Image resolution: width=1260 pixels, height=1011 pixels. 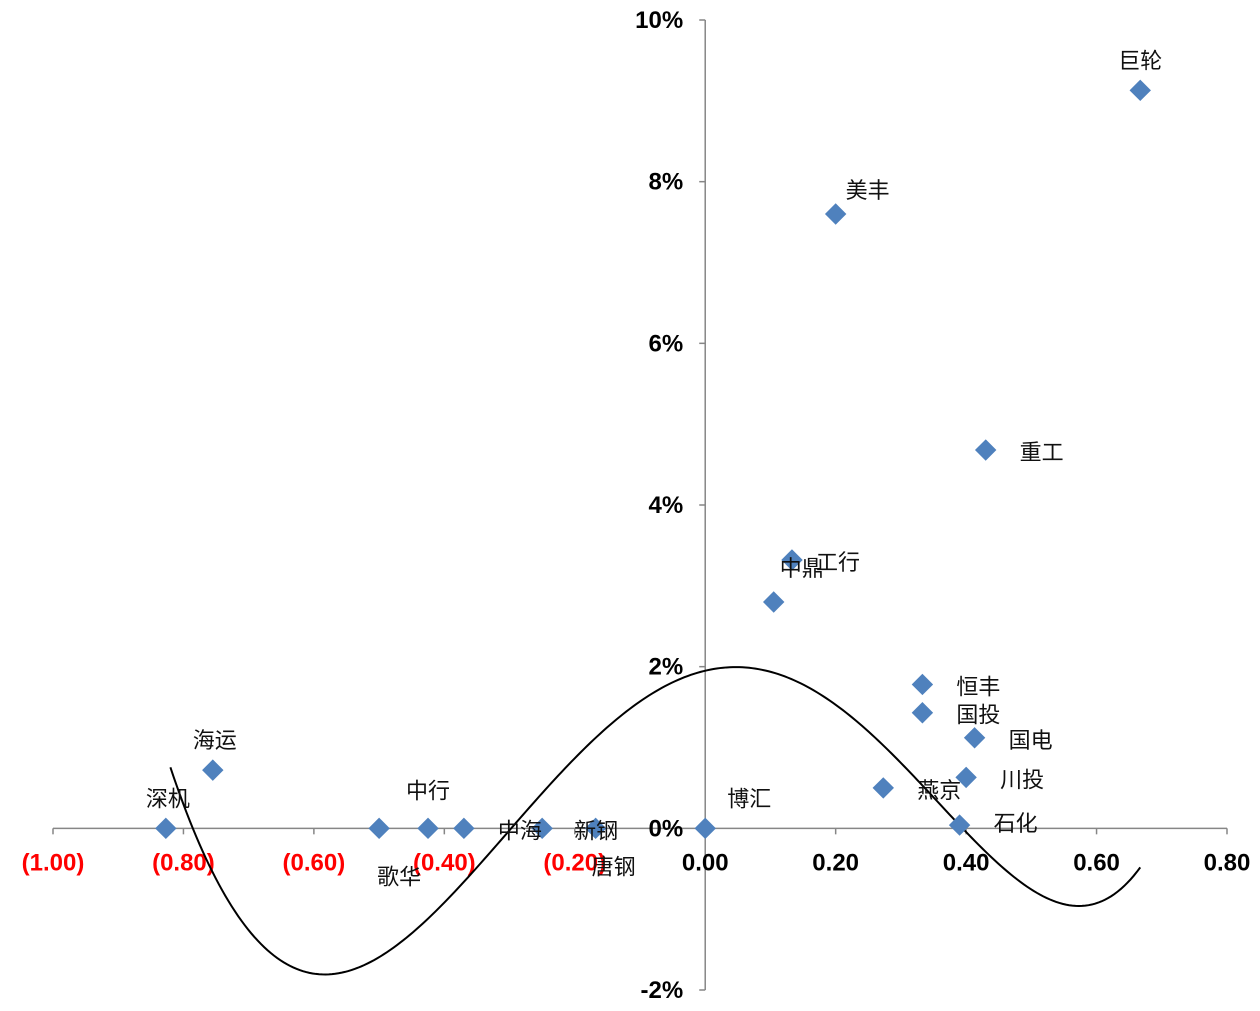 What do you see at coordinates (520, 831) in the screenshot?
I see `data-point-label: 中海` at bounding box center [520, 831].